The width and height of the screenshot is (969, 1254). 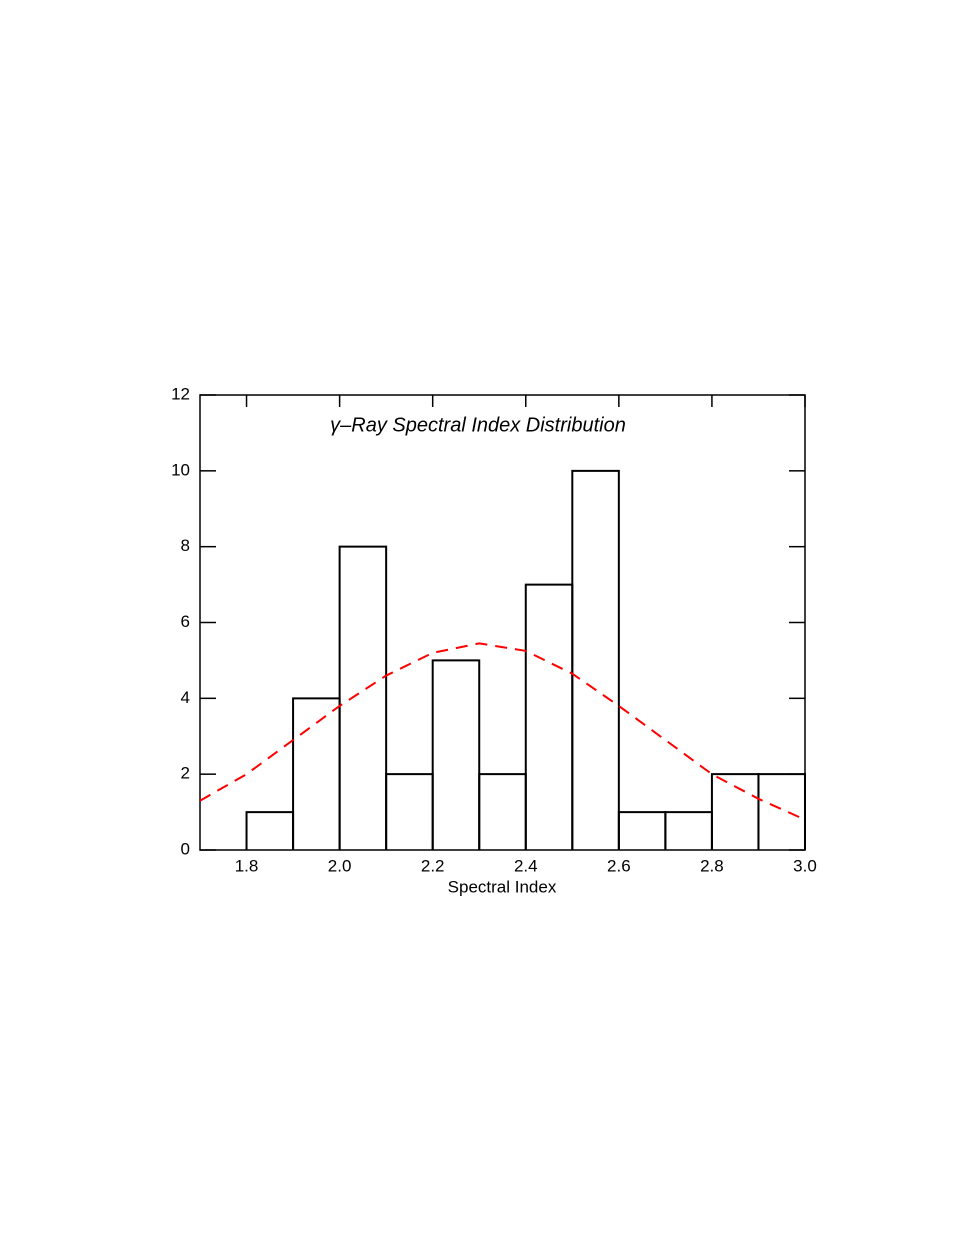 I want to click on x-axis-label: Spectral Index, so click(x=502, y=886).